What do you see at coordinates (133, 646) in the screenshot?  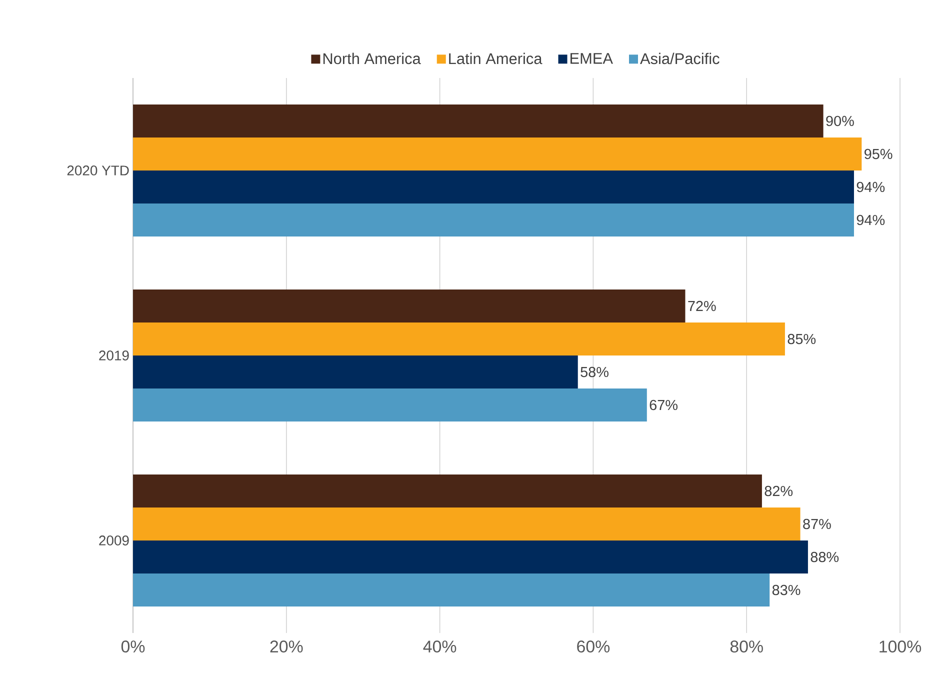 I see `x-tick-label: 0%` at bounding box center [133, 646].